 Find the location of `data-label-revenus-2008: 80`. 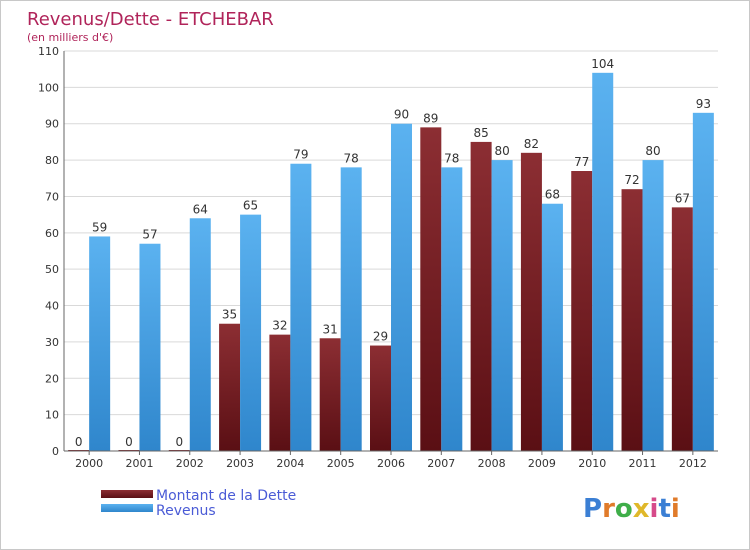

data-label-revenus-2008: 80 is located at coordinates (501, 151).